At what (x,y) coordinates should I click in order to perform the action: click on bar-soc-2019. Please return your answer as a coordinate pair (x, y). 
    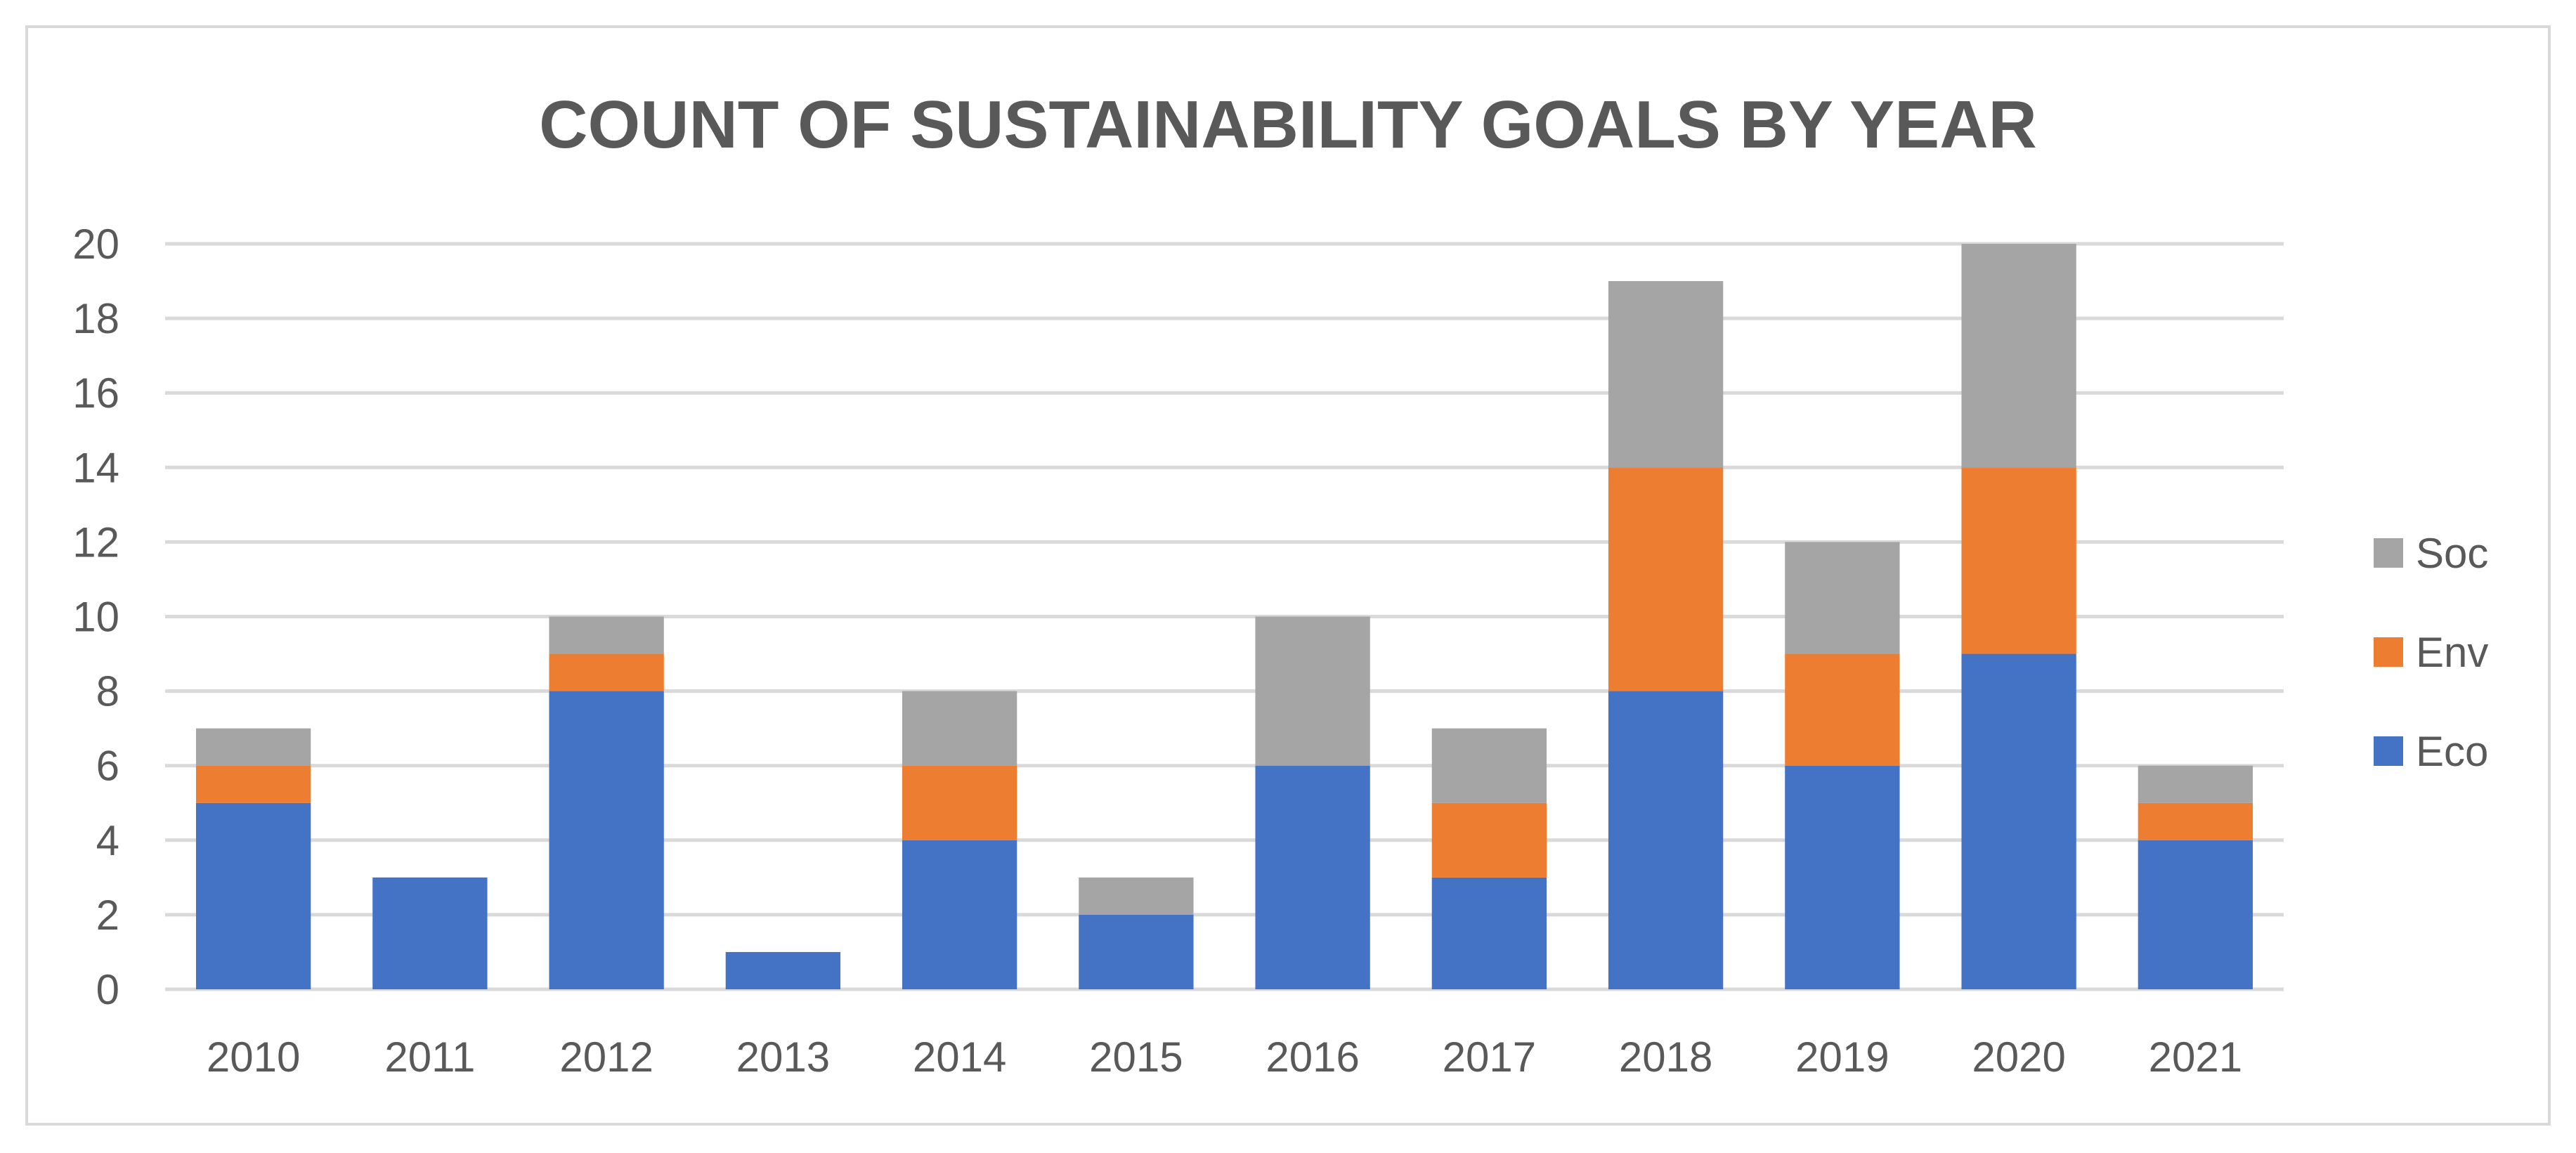
    Looking at the image, I should click on (1842, 598).